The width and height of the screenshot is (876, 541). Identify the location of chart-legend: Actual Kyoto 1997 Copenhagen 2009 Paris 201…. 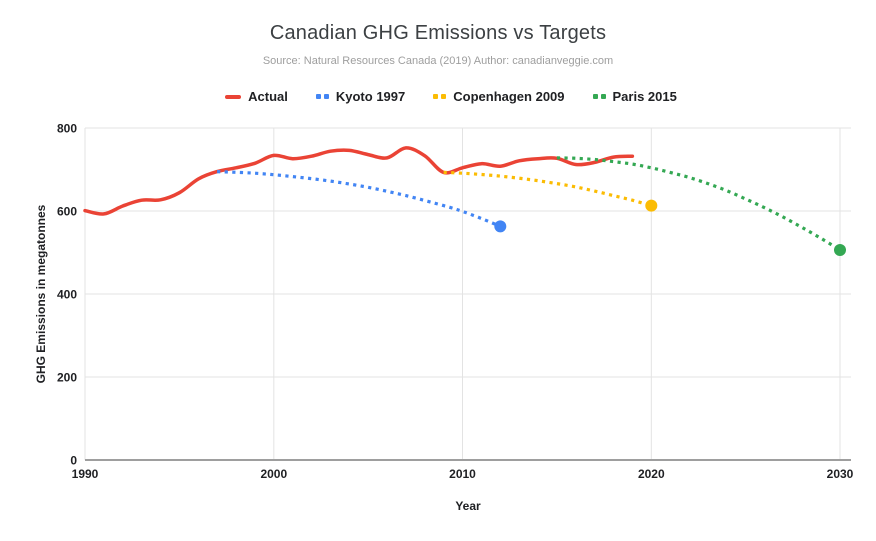
(438, 96).